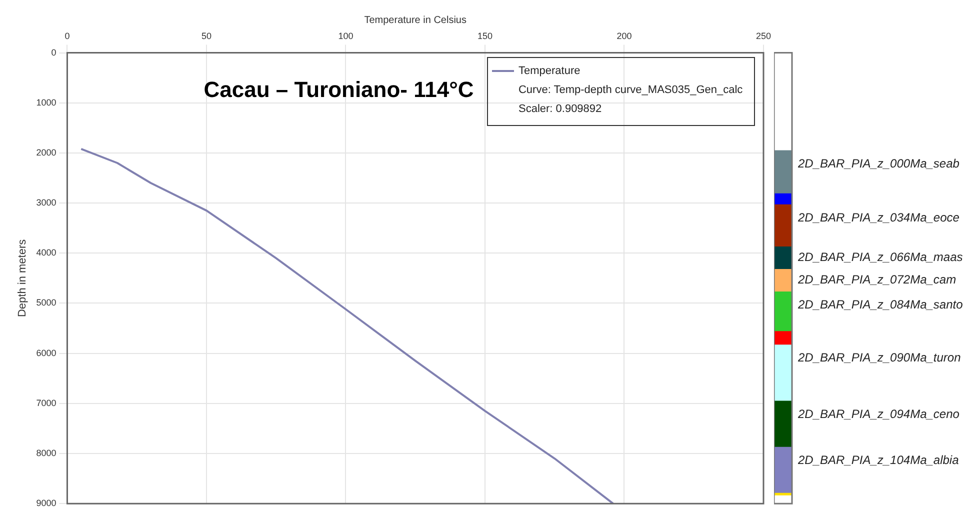 Image resolution: width=977 pixels, height=520 pixels. Describe the element at coordinates (206, 35) in the screenshot. I see `x-tick-label: 50` at that location.